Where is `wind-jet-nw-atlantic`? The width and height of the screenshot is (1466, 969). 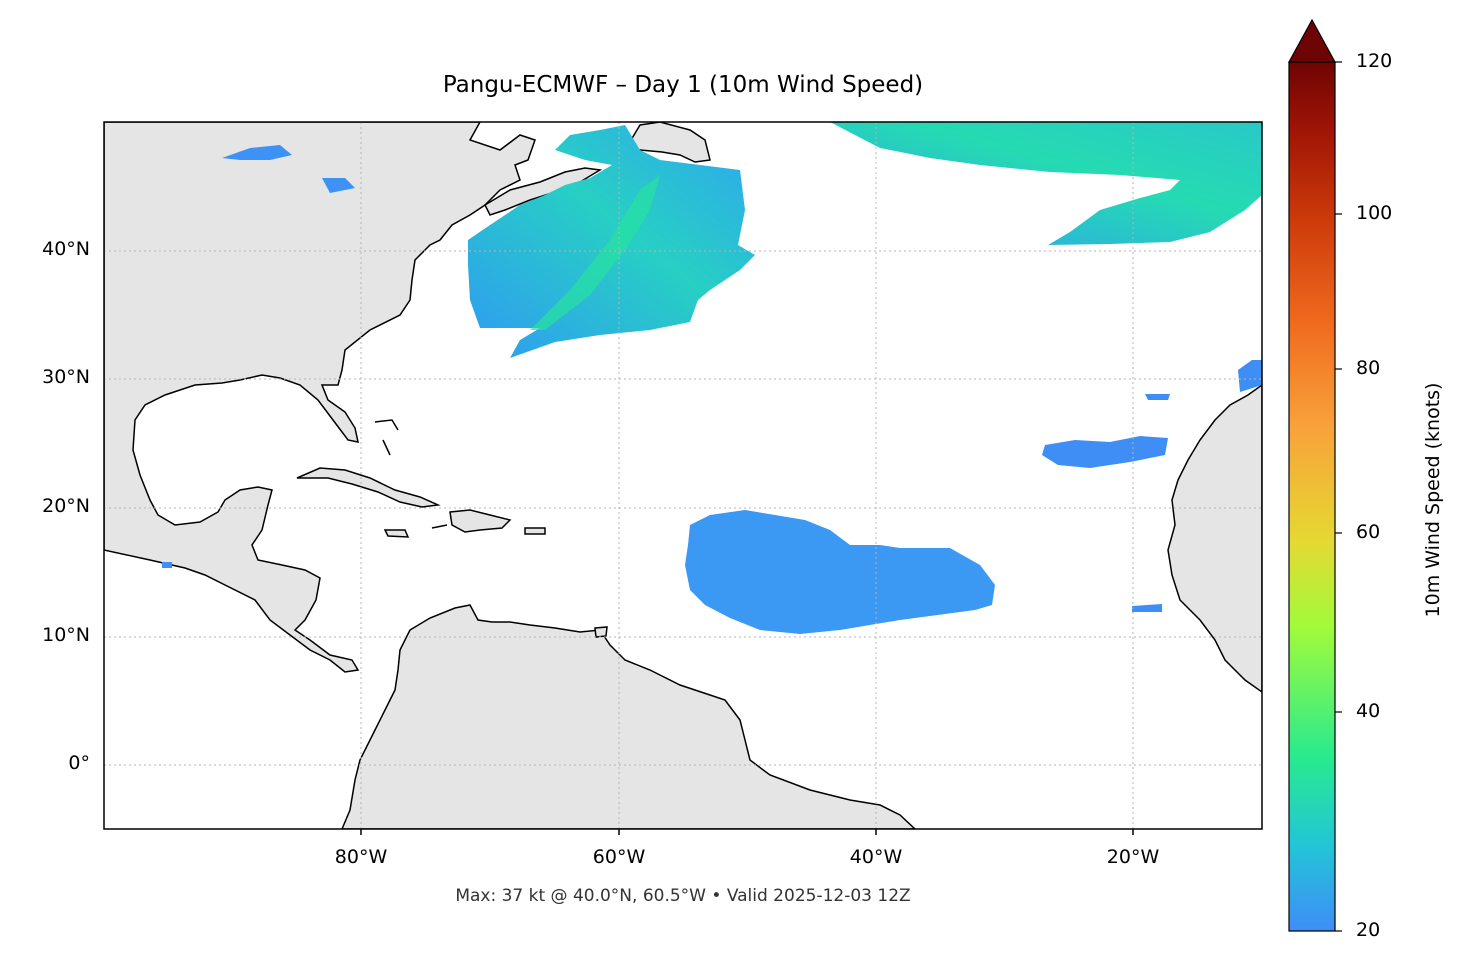
wind-jet-nw-atlantic is located at coordinates (595, 252).